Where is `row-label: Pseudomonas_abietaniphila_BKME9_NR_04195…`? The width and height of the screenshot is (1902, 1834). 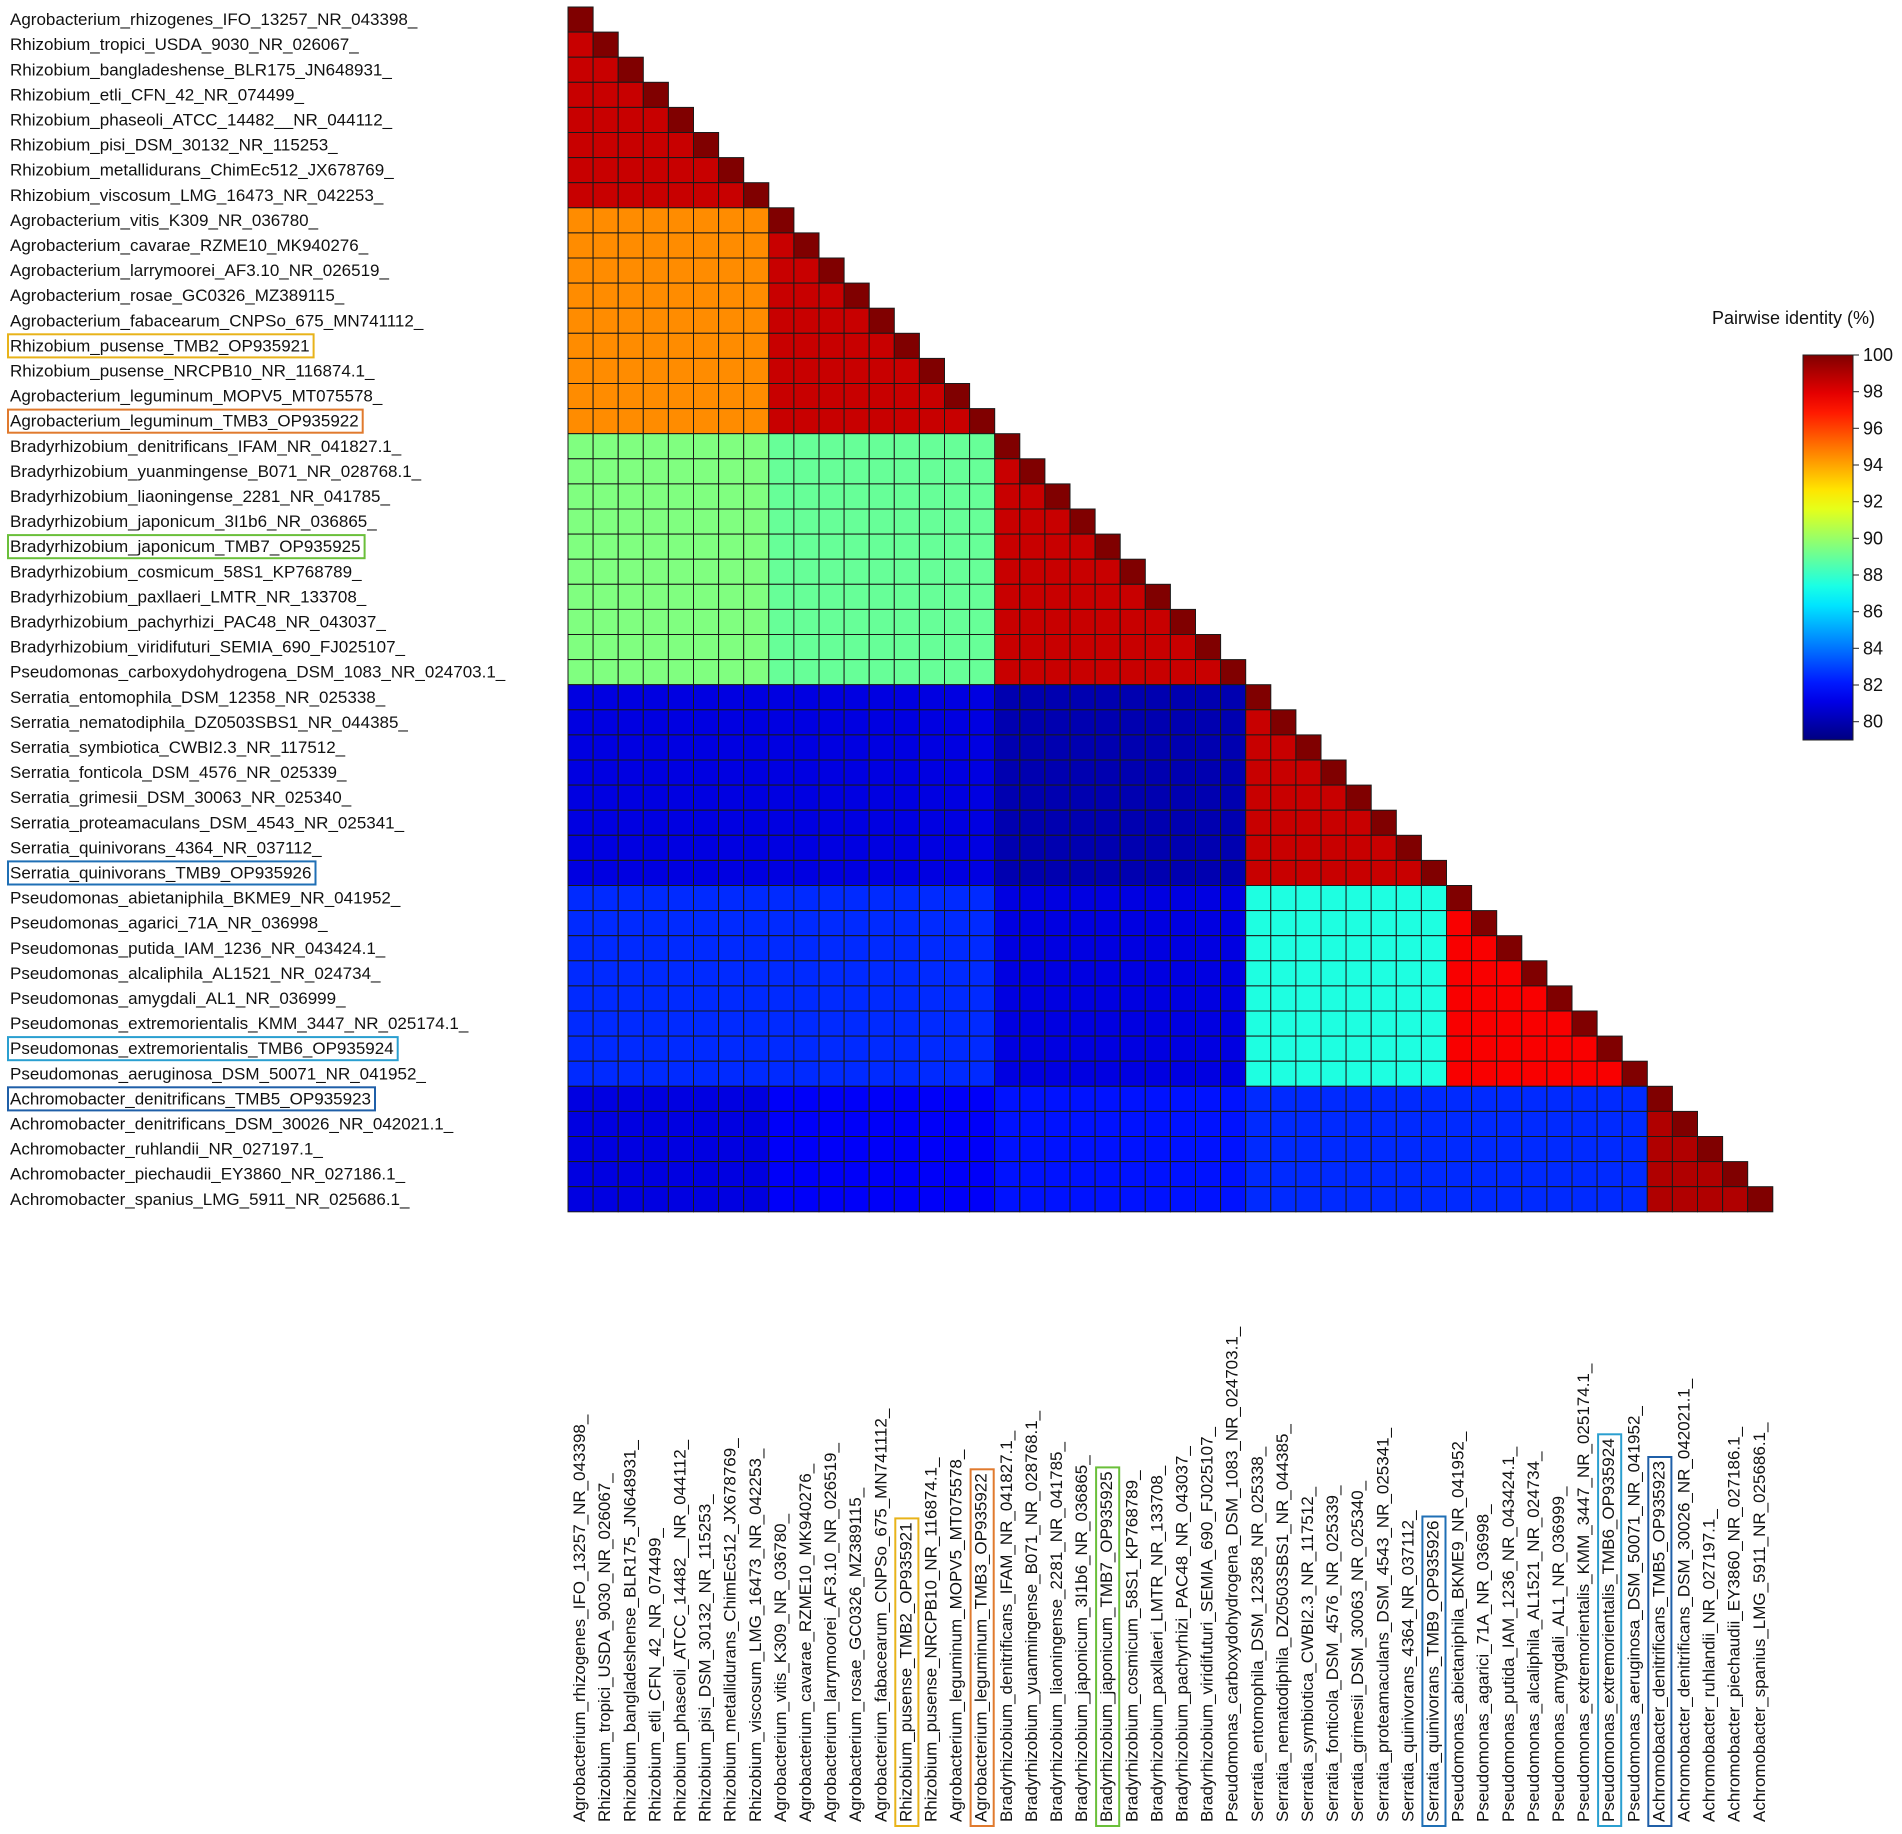 row-label: Pseudomonas_abietaniphila_BKME9_NR_04195… is located at coordinates (205, 898).